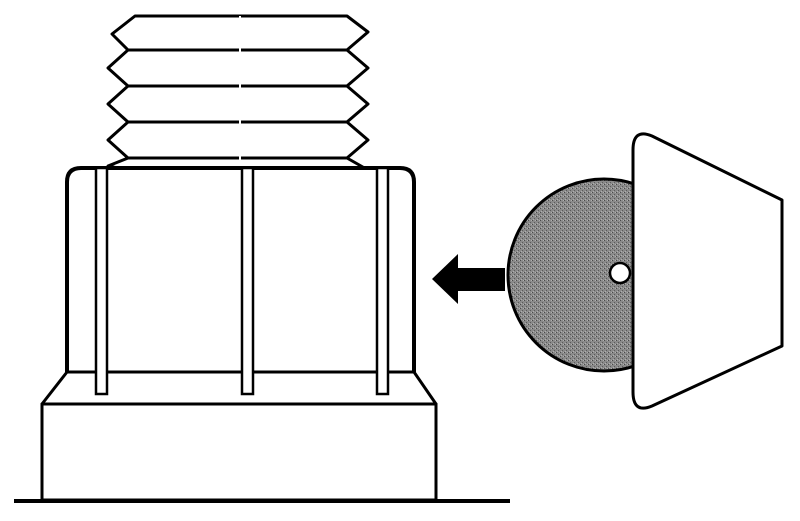 The height and width of the screenshot is (521, 800). What do you see at coordinates (382, 281) in the screenshot?
I see `slot-right` at bounding box center [382, 281].